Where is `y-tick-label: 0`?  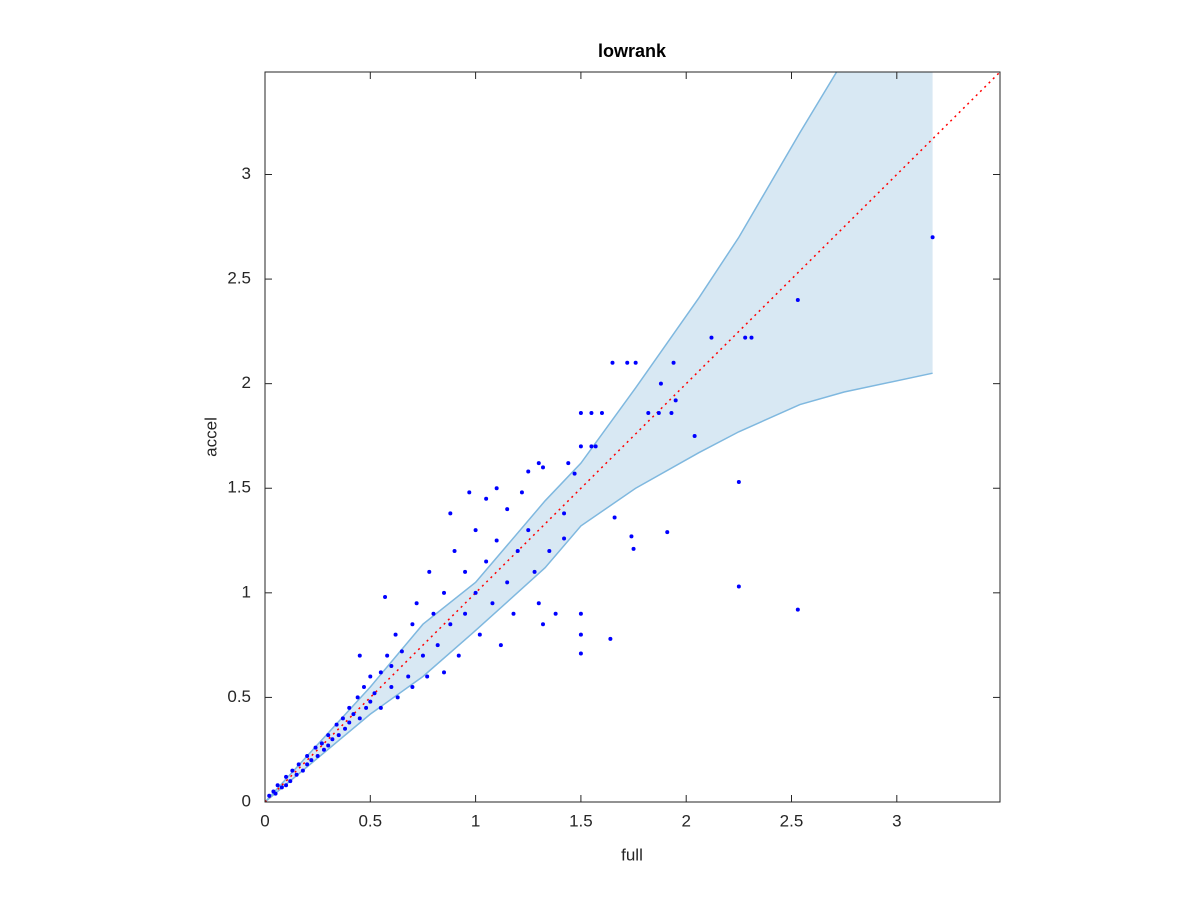 y-tick-label: 0 is located at coordinates (246, 800).